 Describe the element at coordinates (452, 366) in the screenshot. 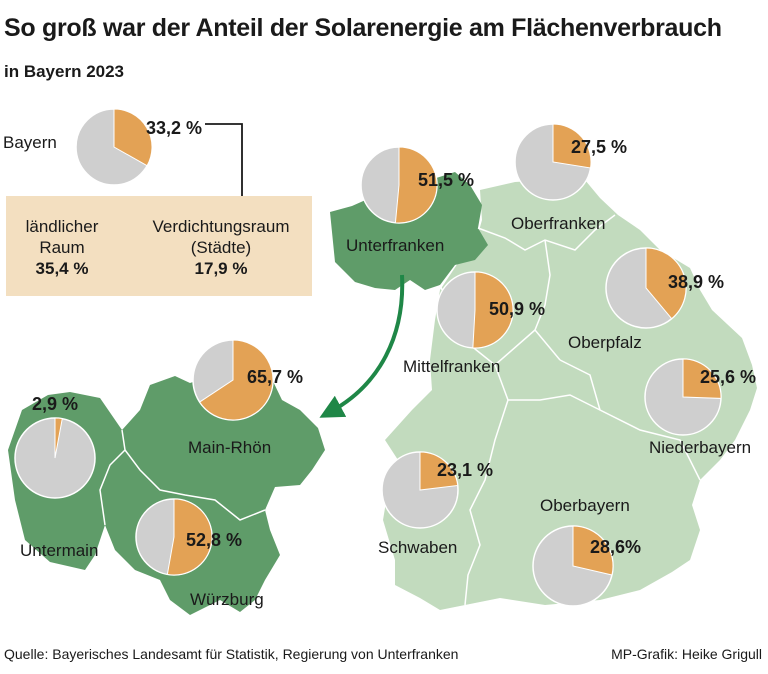

I see `label-mittelfranken: Mittelfranken` at that location.